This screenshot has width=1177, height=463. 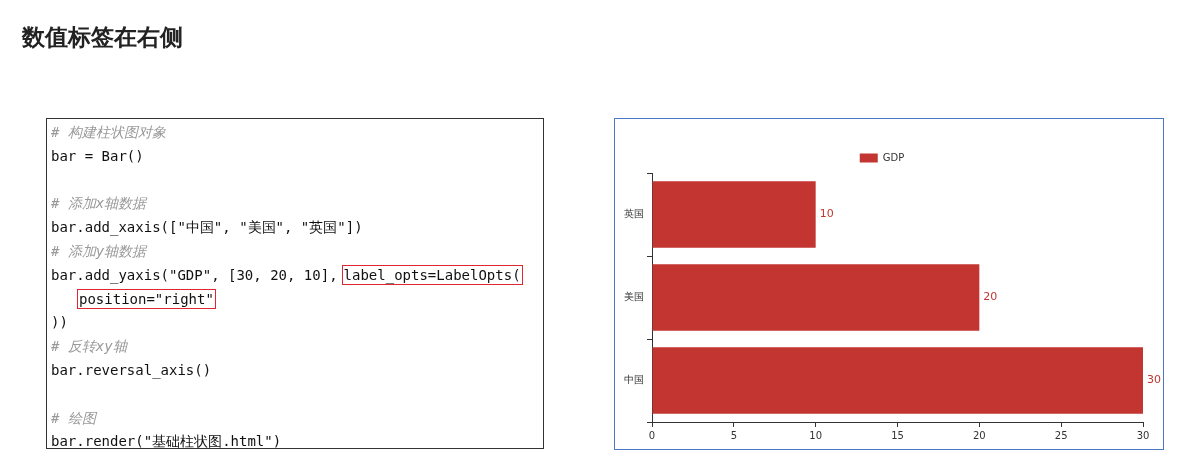 What do you see at coordinates (634, 214) in the screenshot?
I see `y-tick-label: 英国` at bounding box center [634, 214].